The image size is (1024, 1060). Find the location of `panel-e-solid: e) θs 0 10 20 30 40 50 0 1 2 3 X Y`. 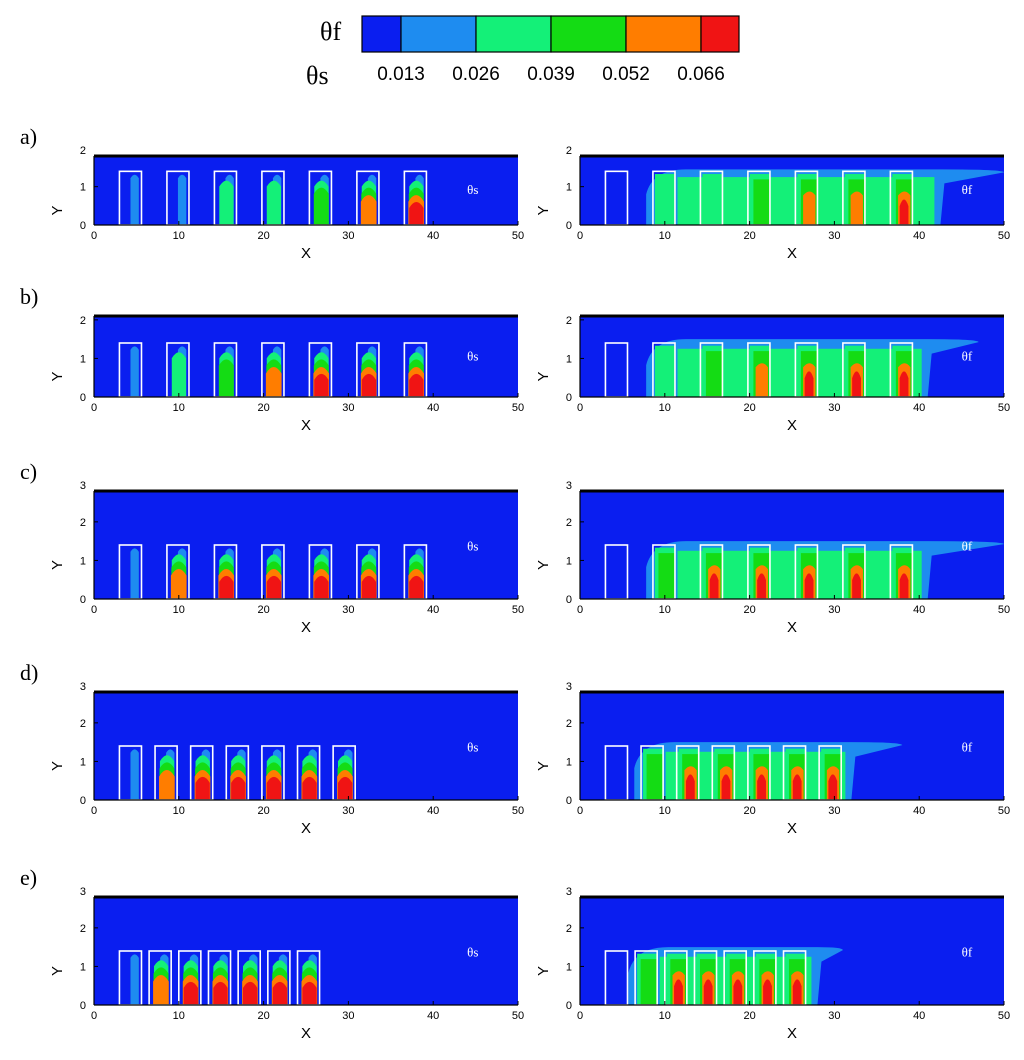

panel-e-solid: e) θs 0 10 20 30 40 50 0 1 2 3 X Y is located at coordinates (272, 953).